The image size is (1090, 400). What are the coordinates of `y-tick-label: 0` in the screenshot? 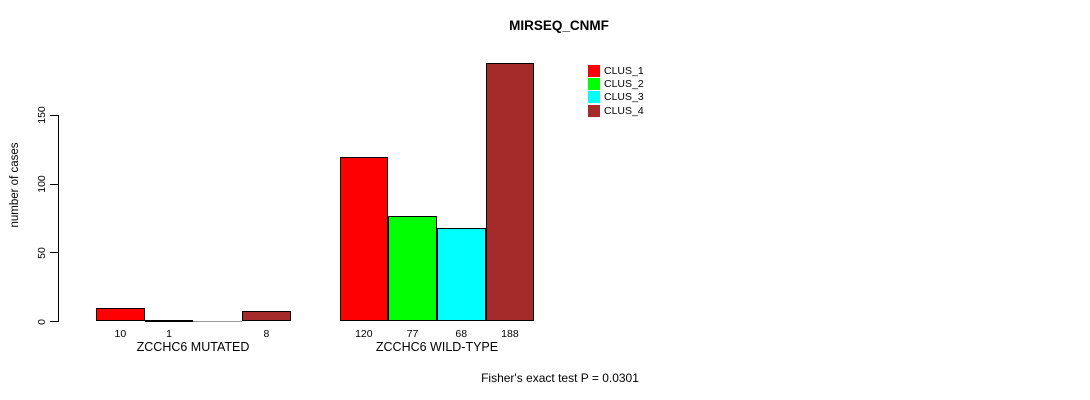 It's located at (42, 321).